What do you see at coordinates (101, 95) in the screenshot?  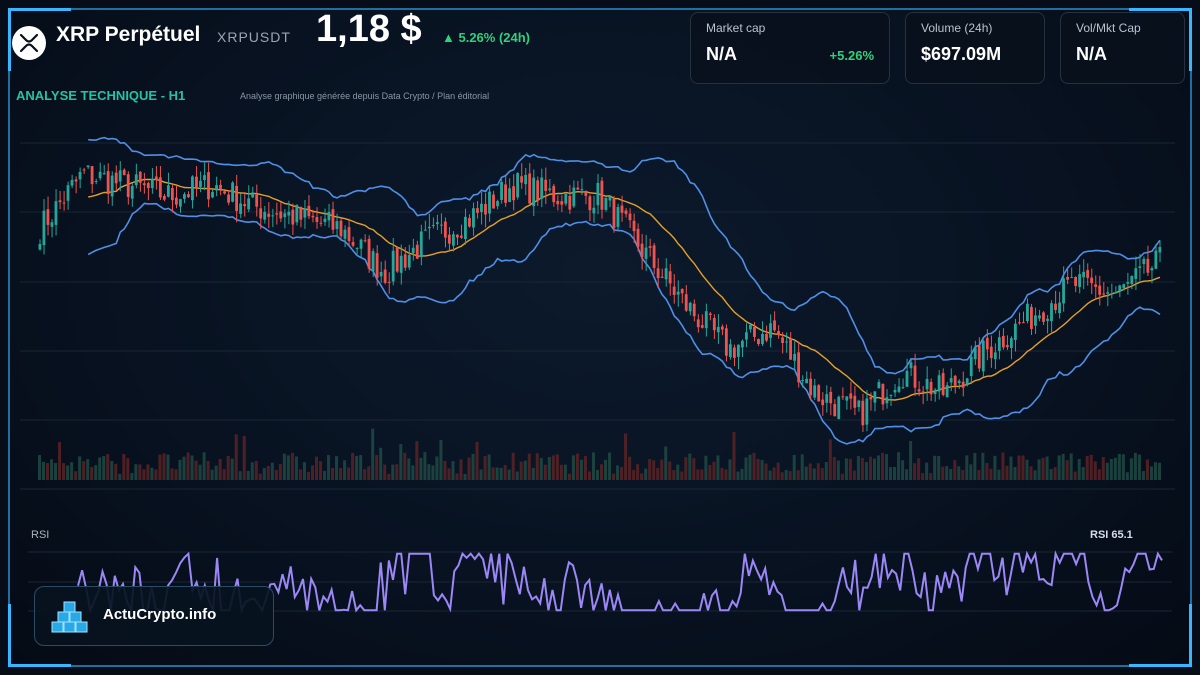 I see `analysis-title: ANALYSE TECHNIQUE - H1` at bounding box center [101, 95].